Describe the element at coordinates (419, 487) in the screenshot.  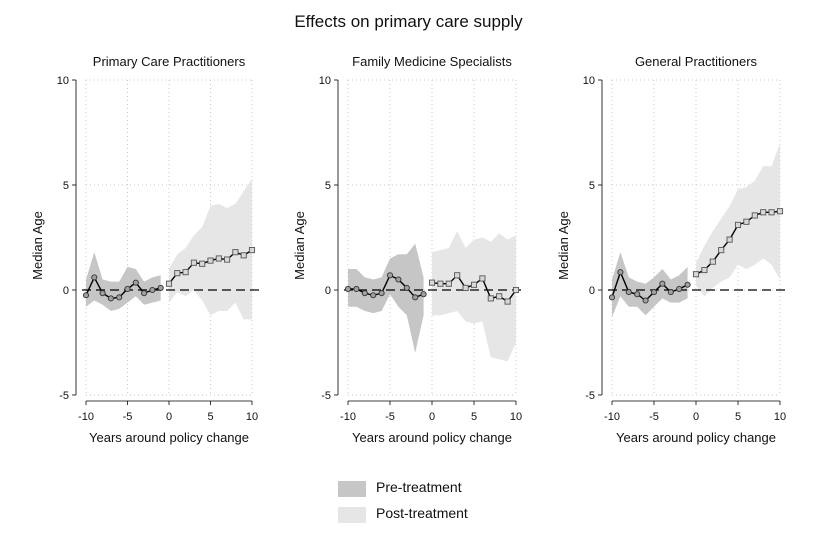
I see `legend-label-pre: Pre-treatment` at that location.